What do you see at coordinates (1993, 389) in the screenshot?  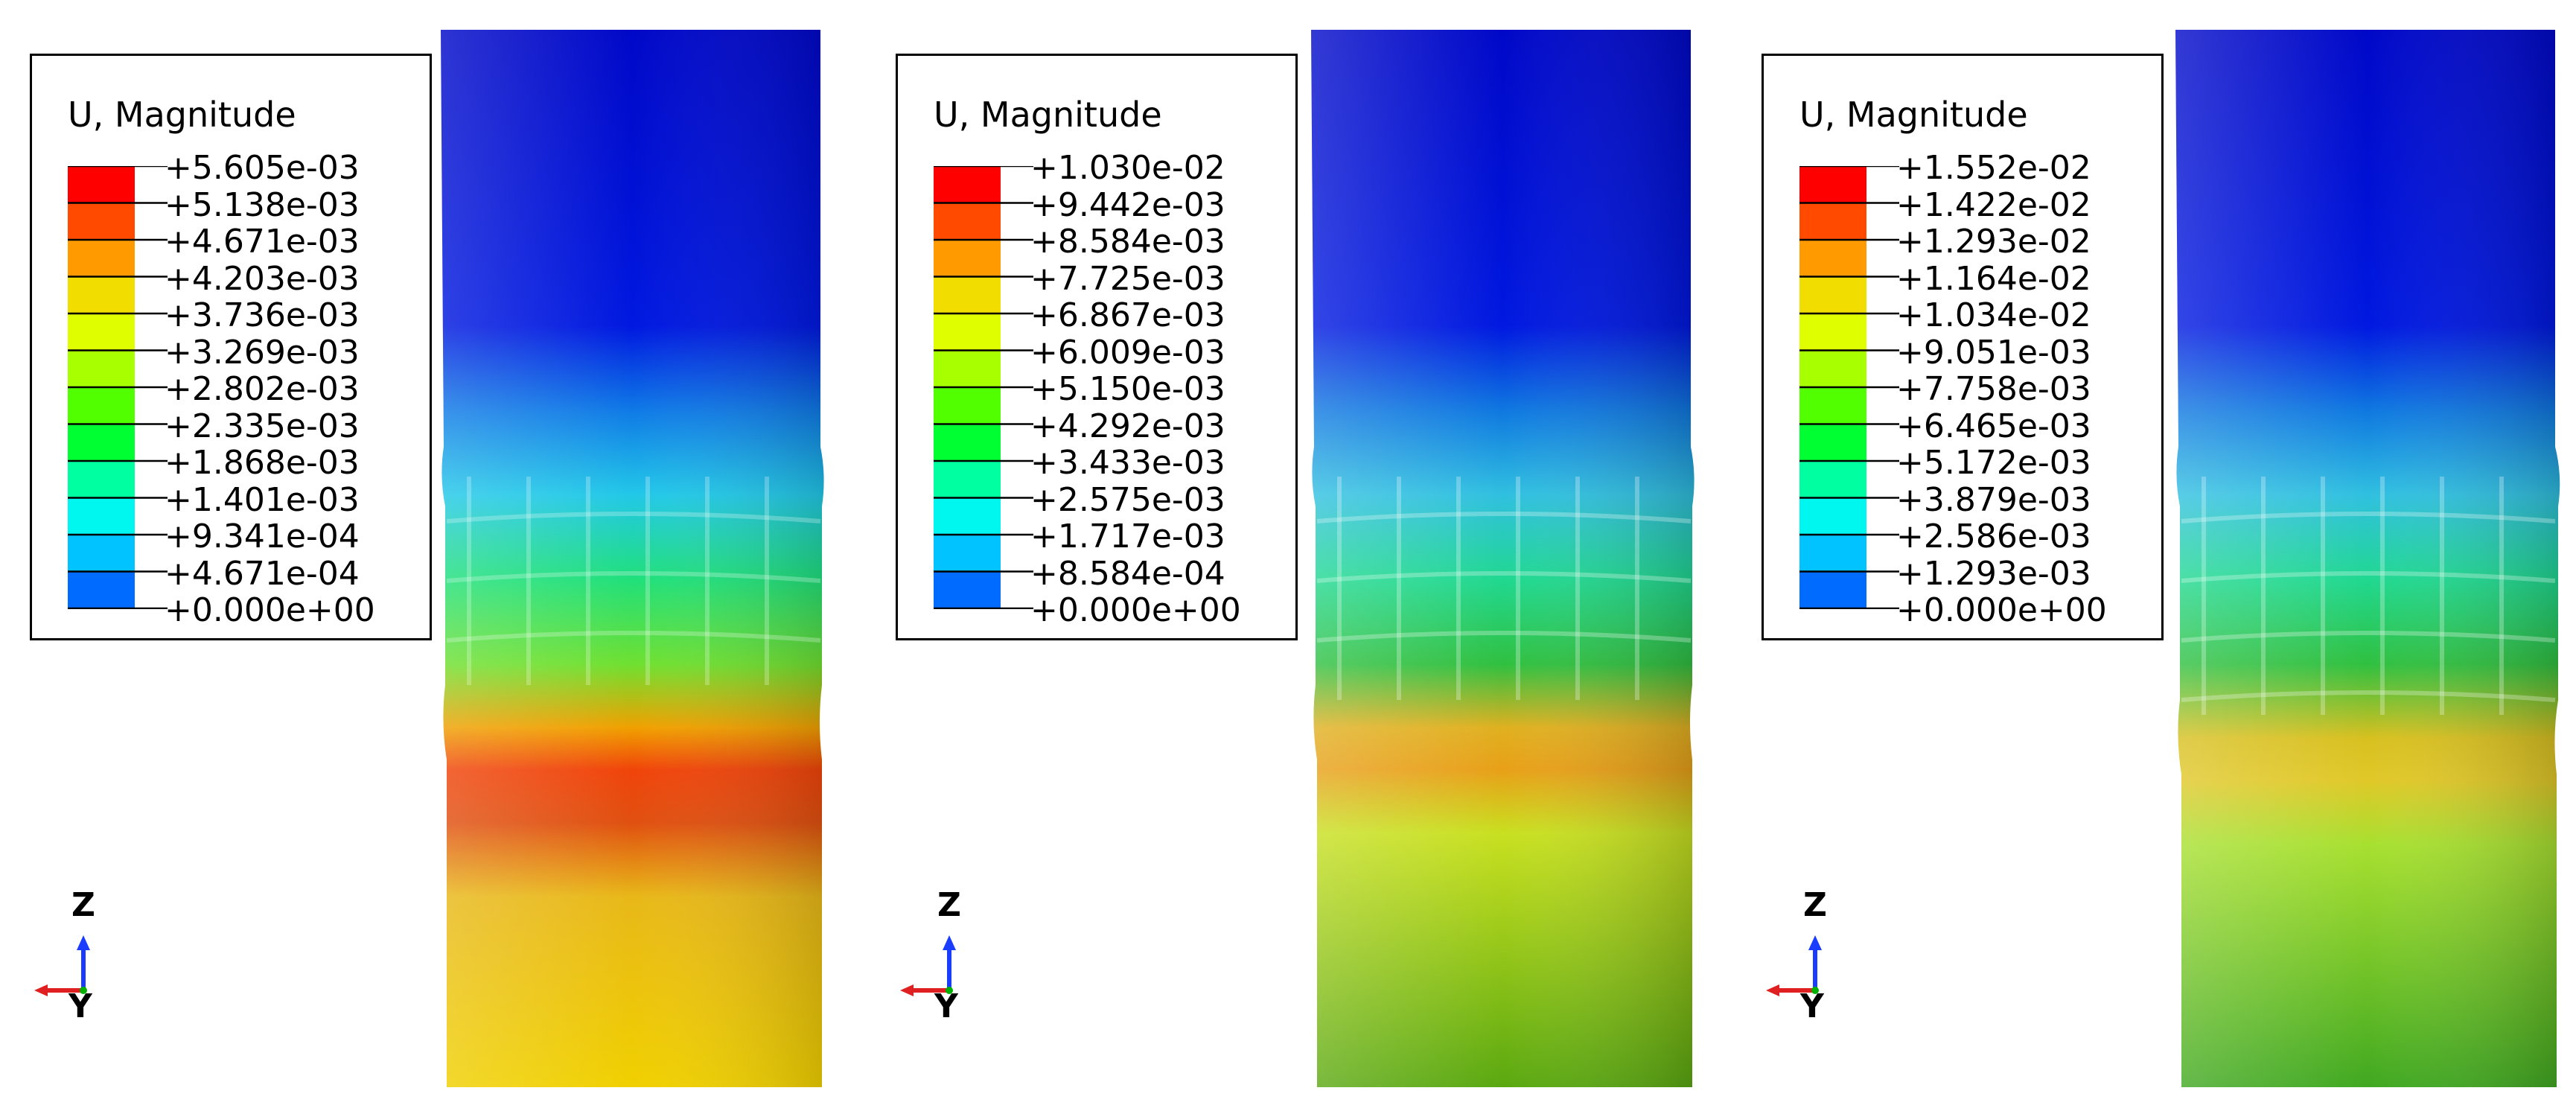 I see `tick-label: +7.758e-03` at bounding box center [1993, 389].